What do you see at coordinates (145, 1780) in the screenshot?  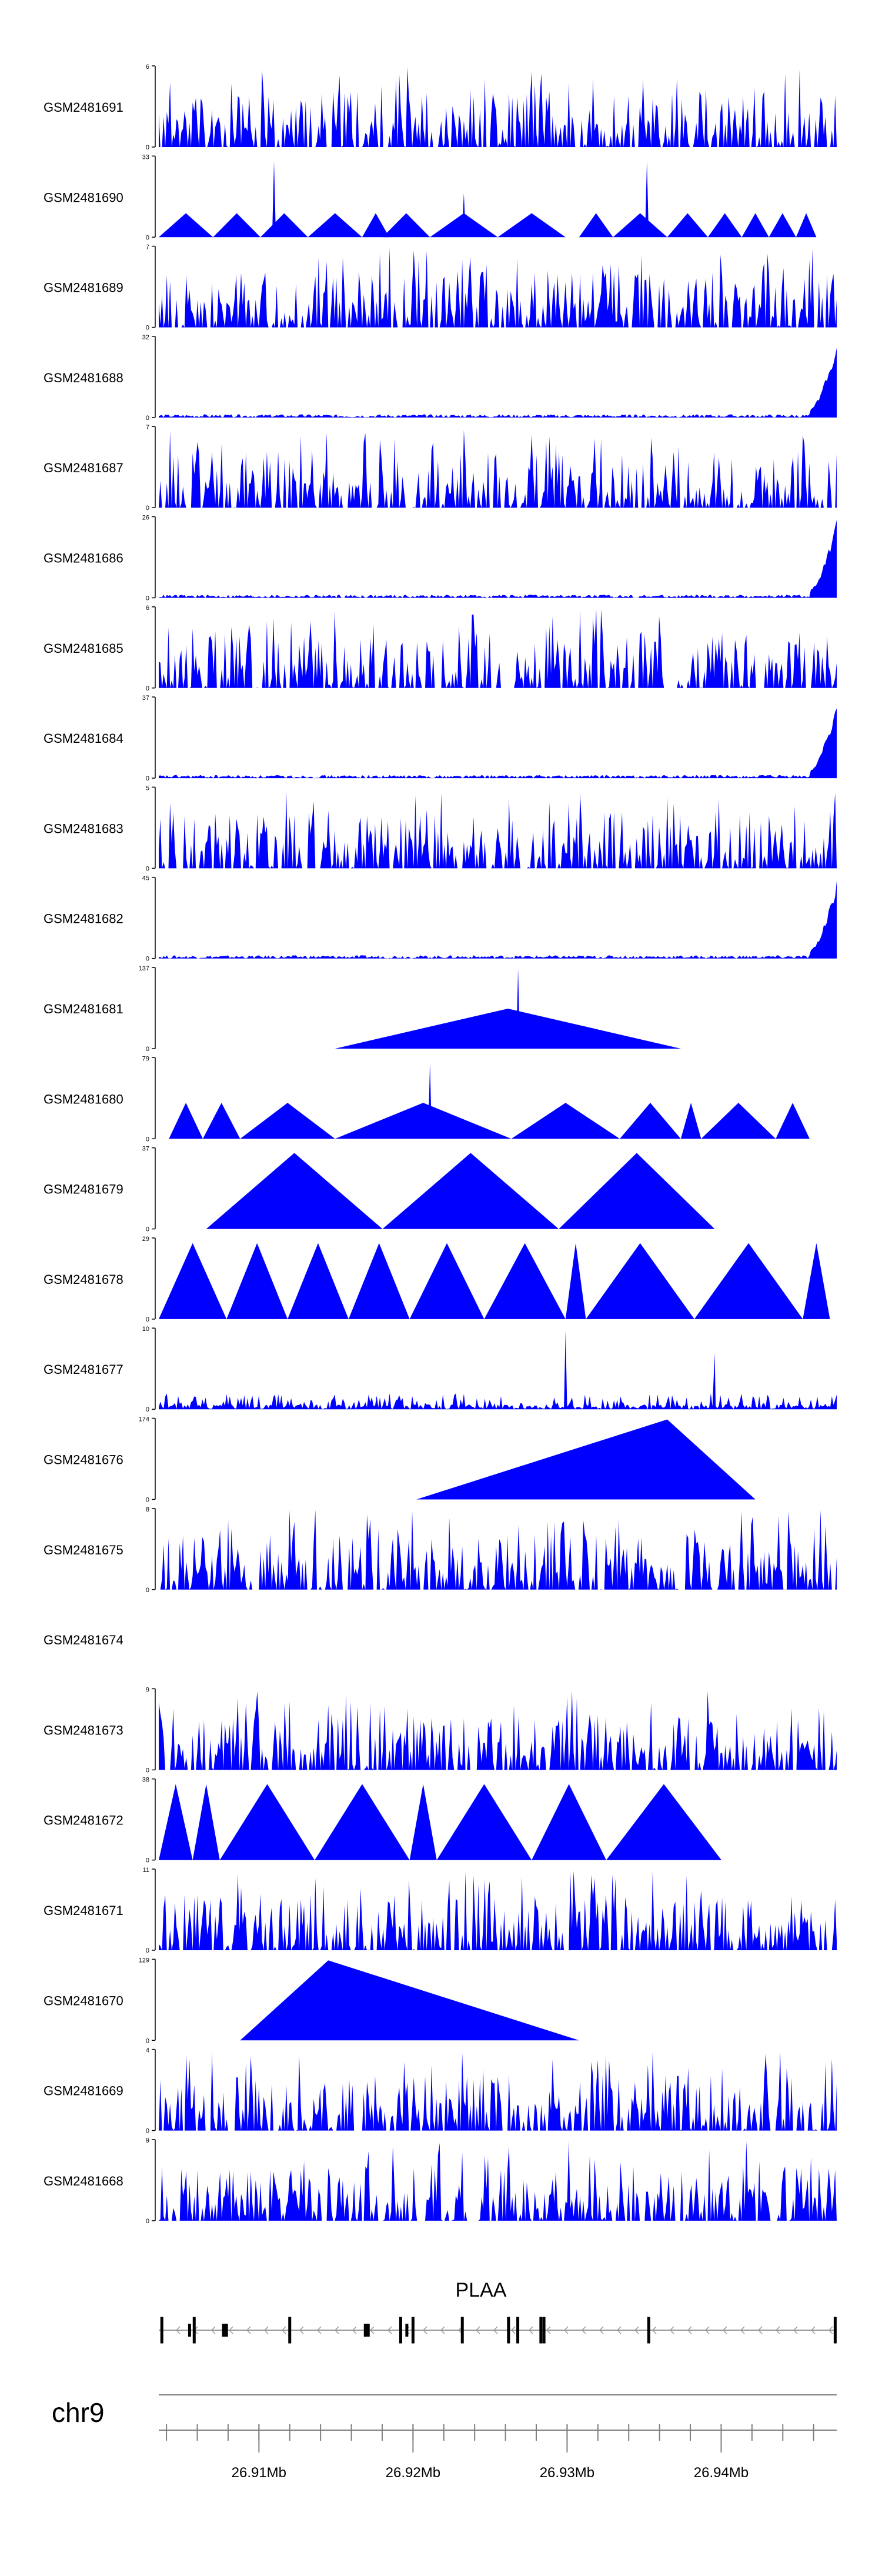 I see `y-max-label: 38` at bounding box center [145, 1780].